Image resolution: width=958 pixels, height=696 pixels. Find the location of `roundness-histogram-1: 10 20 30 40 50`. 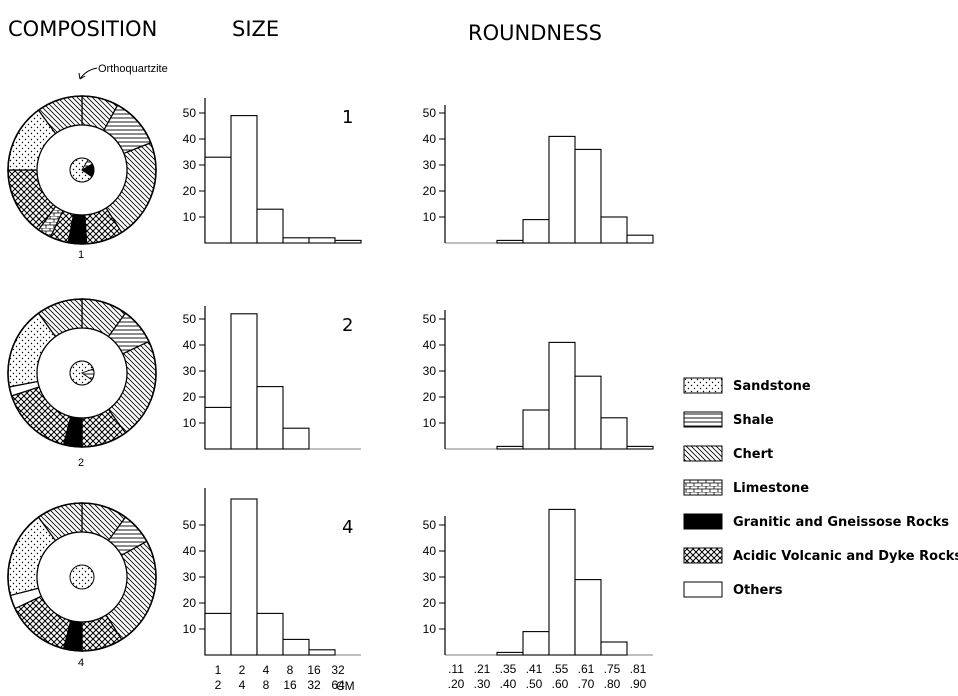

roundness-histogram-1: 10 20 30 40 50 is located at coordinates (538, 174).